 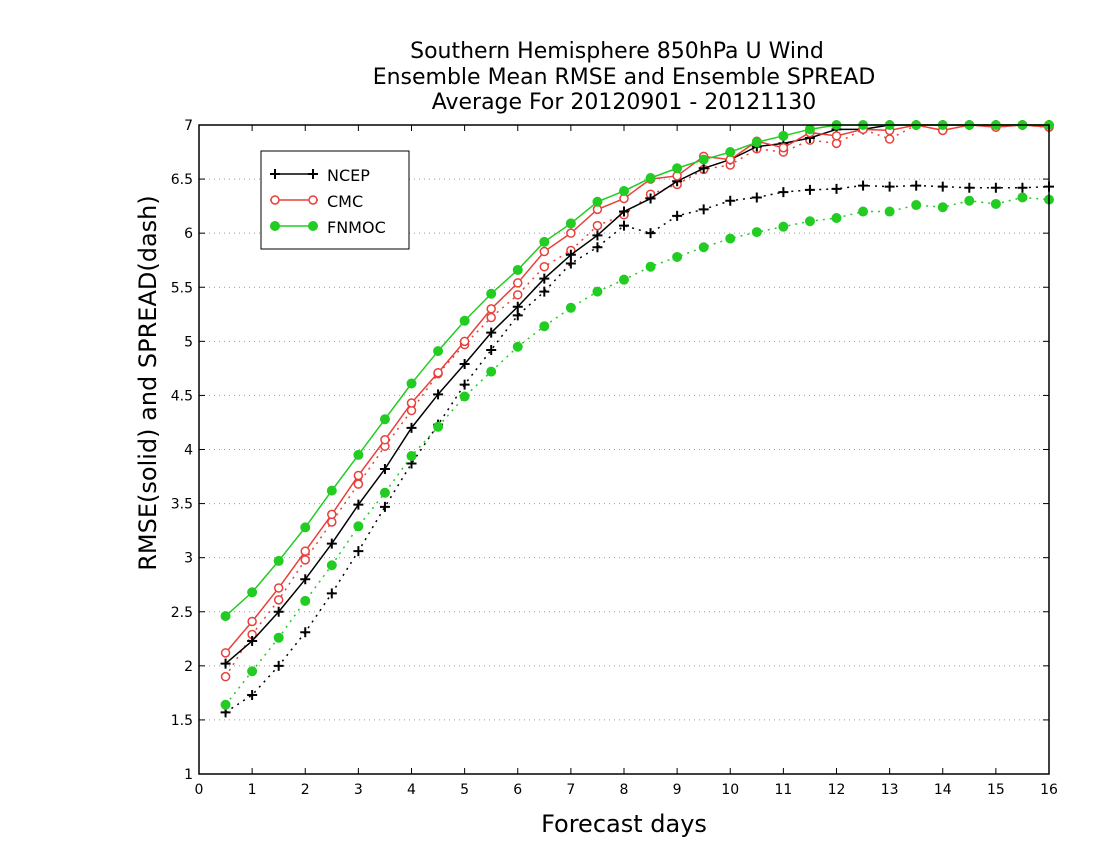 I want to click on y-tick-label: 3, so click(x=188, y=559).